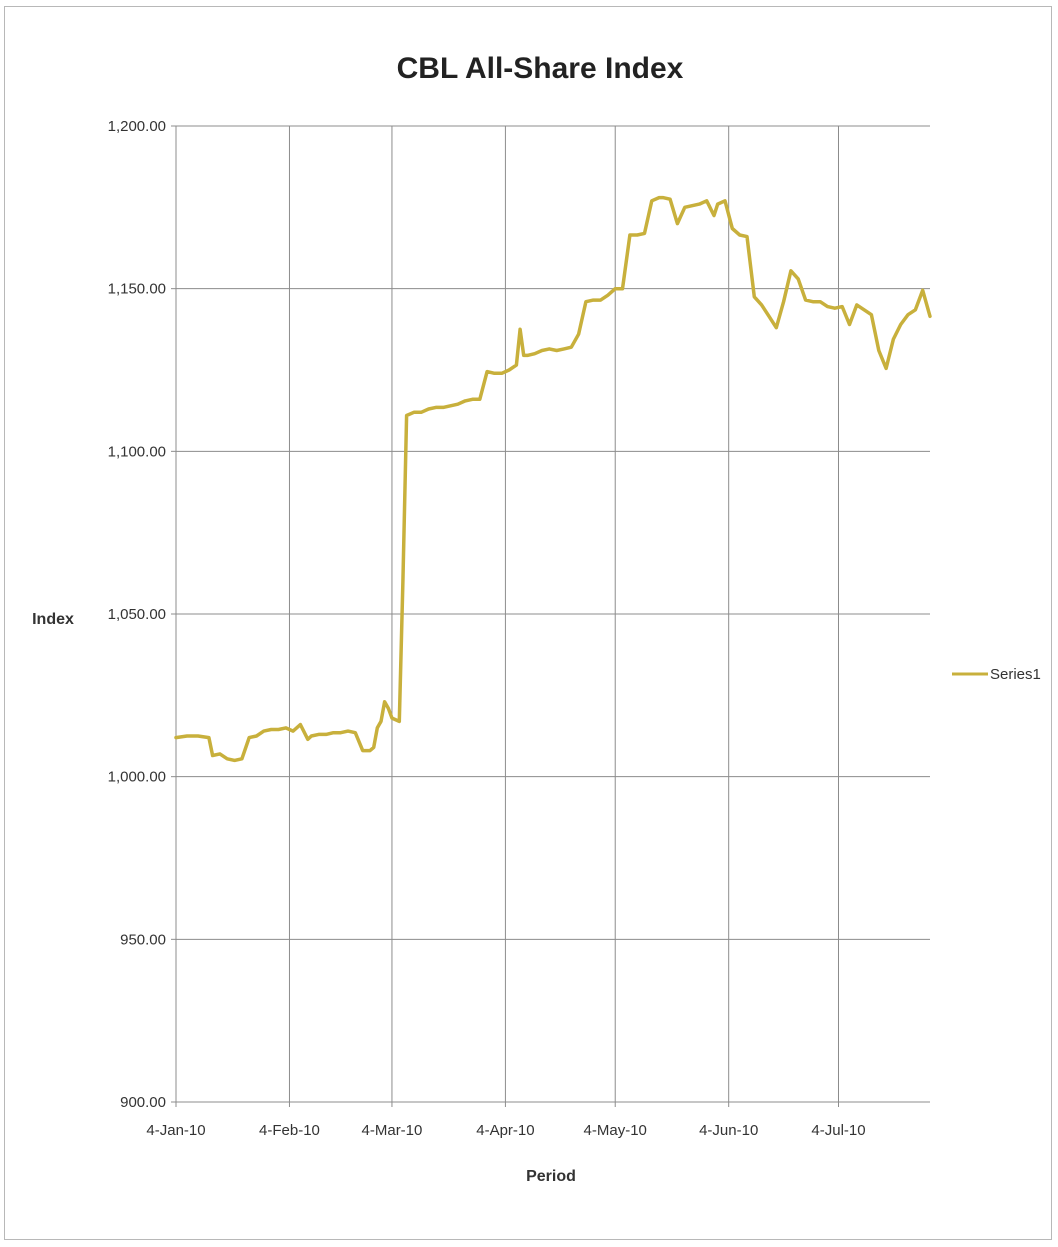 The width and height of the screenshot is (1058, 1247). What do you see at coordinates (540, 68) in the screenshot?
I see `chart-title: CBL All-Share Index` at bounding box center [540, 68].